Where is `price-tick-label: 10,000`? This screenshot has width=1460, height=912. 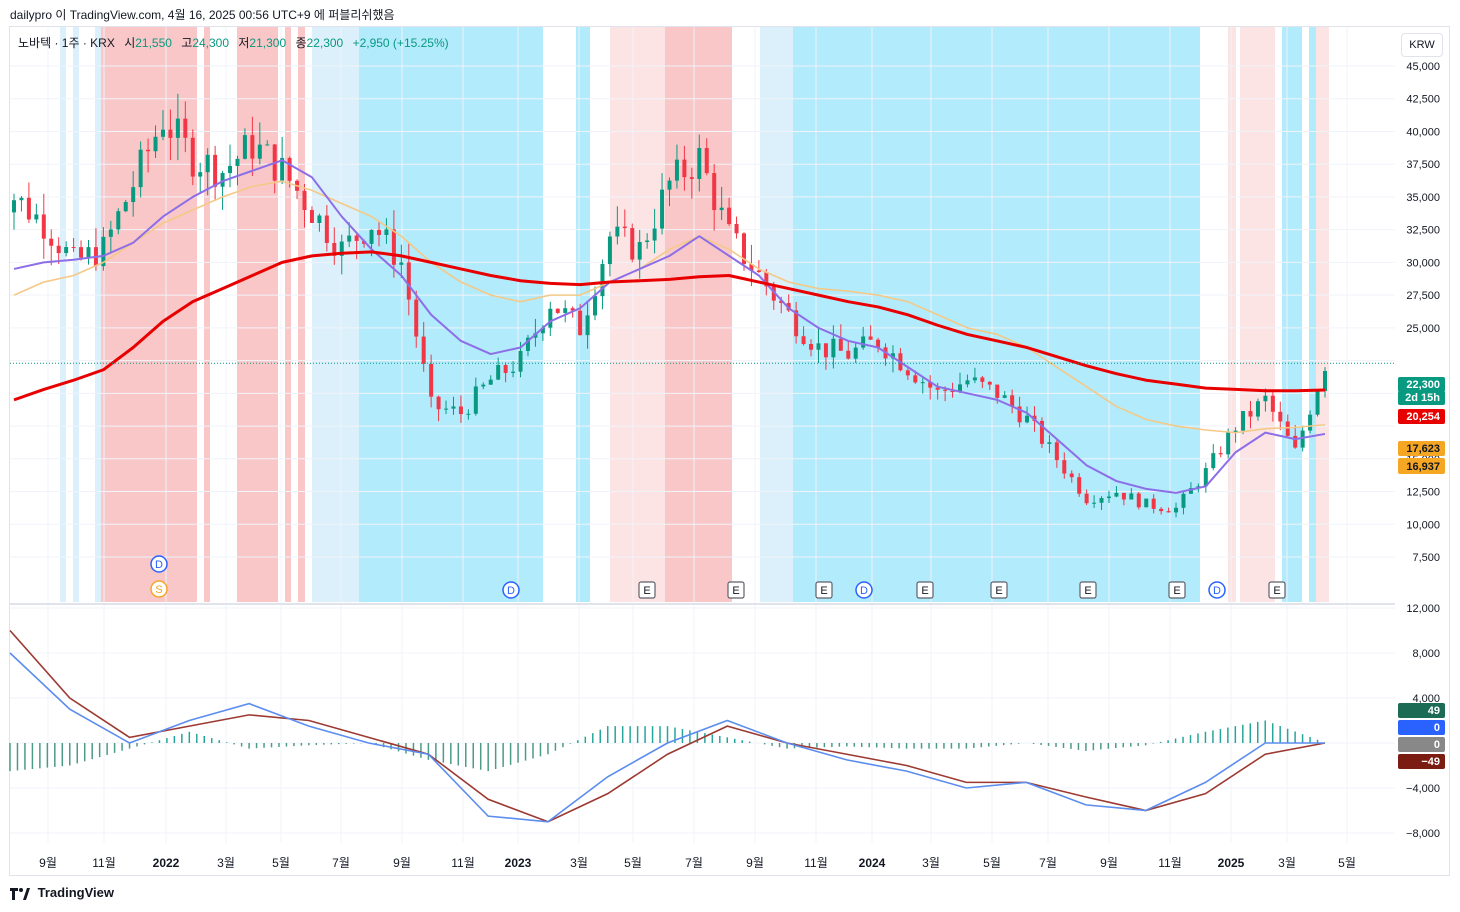 price-tick-label: 10,000 is located at coordinates (1423, 525).